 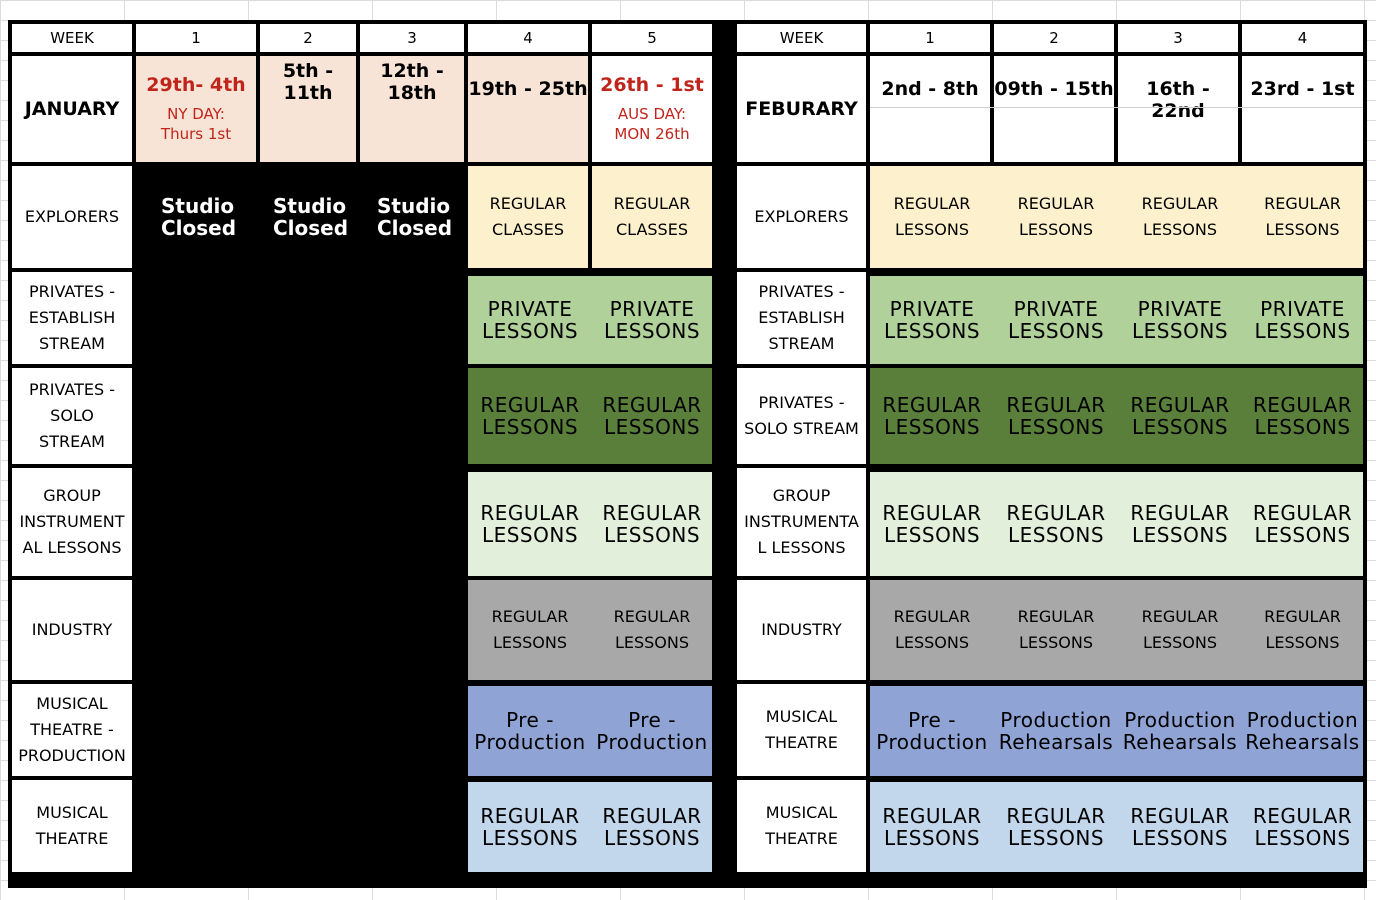 I want to click on feb-musical-theatre-week-2: REGULAR LESSONS, so click(x=1056, y=827).